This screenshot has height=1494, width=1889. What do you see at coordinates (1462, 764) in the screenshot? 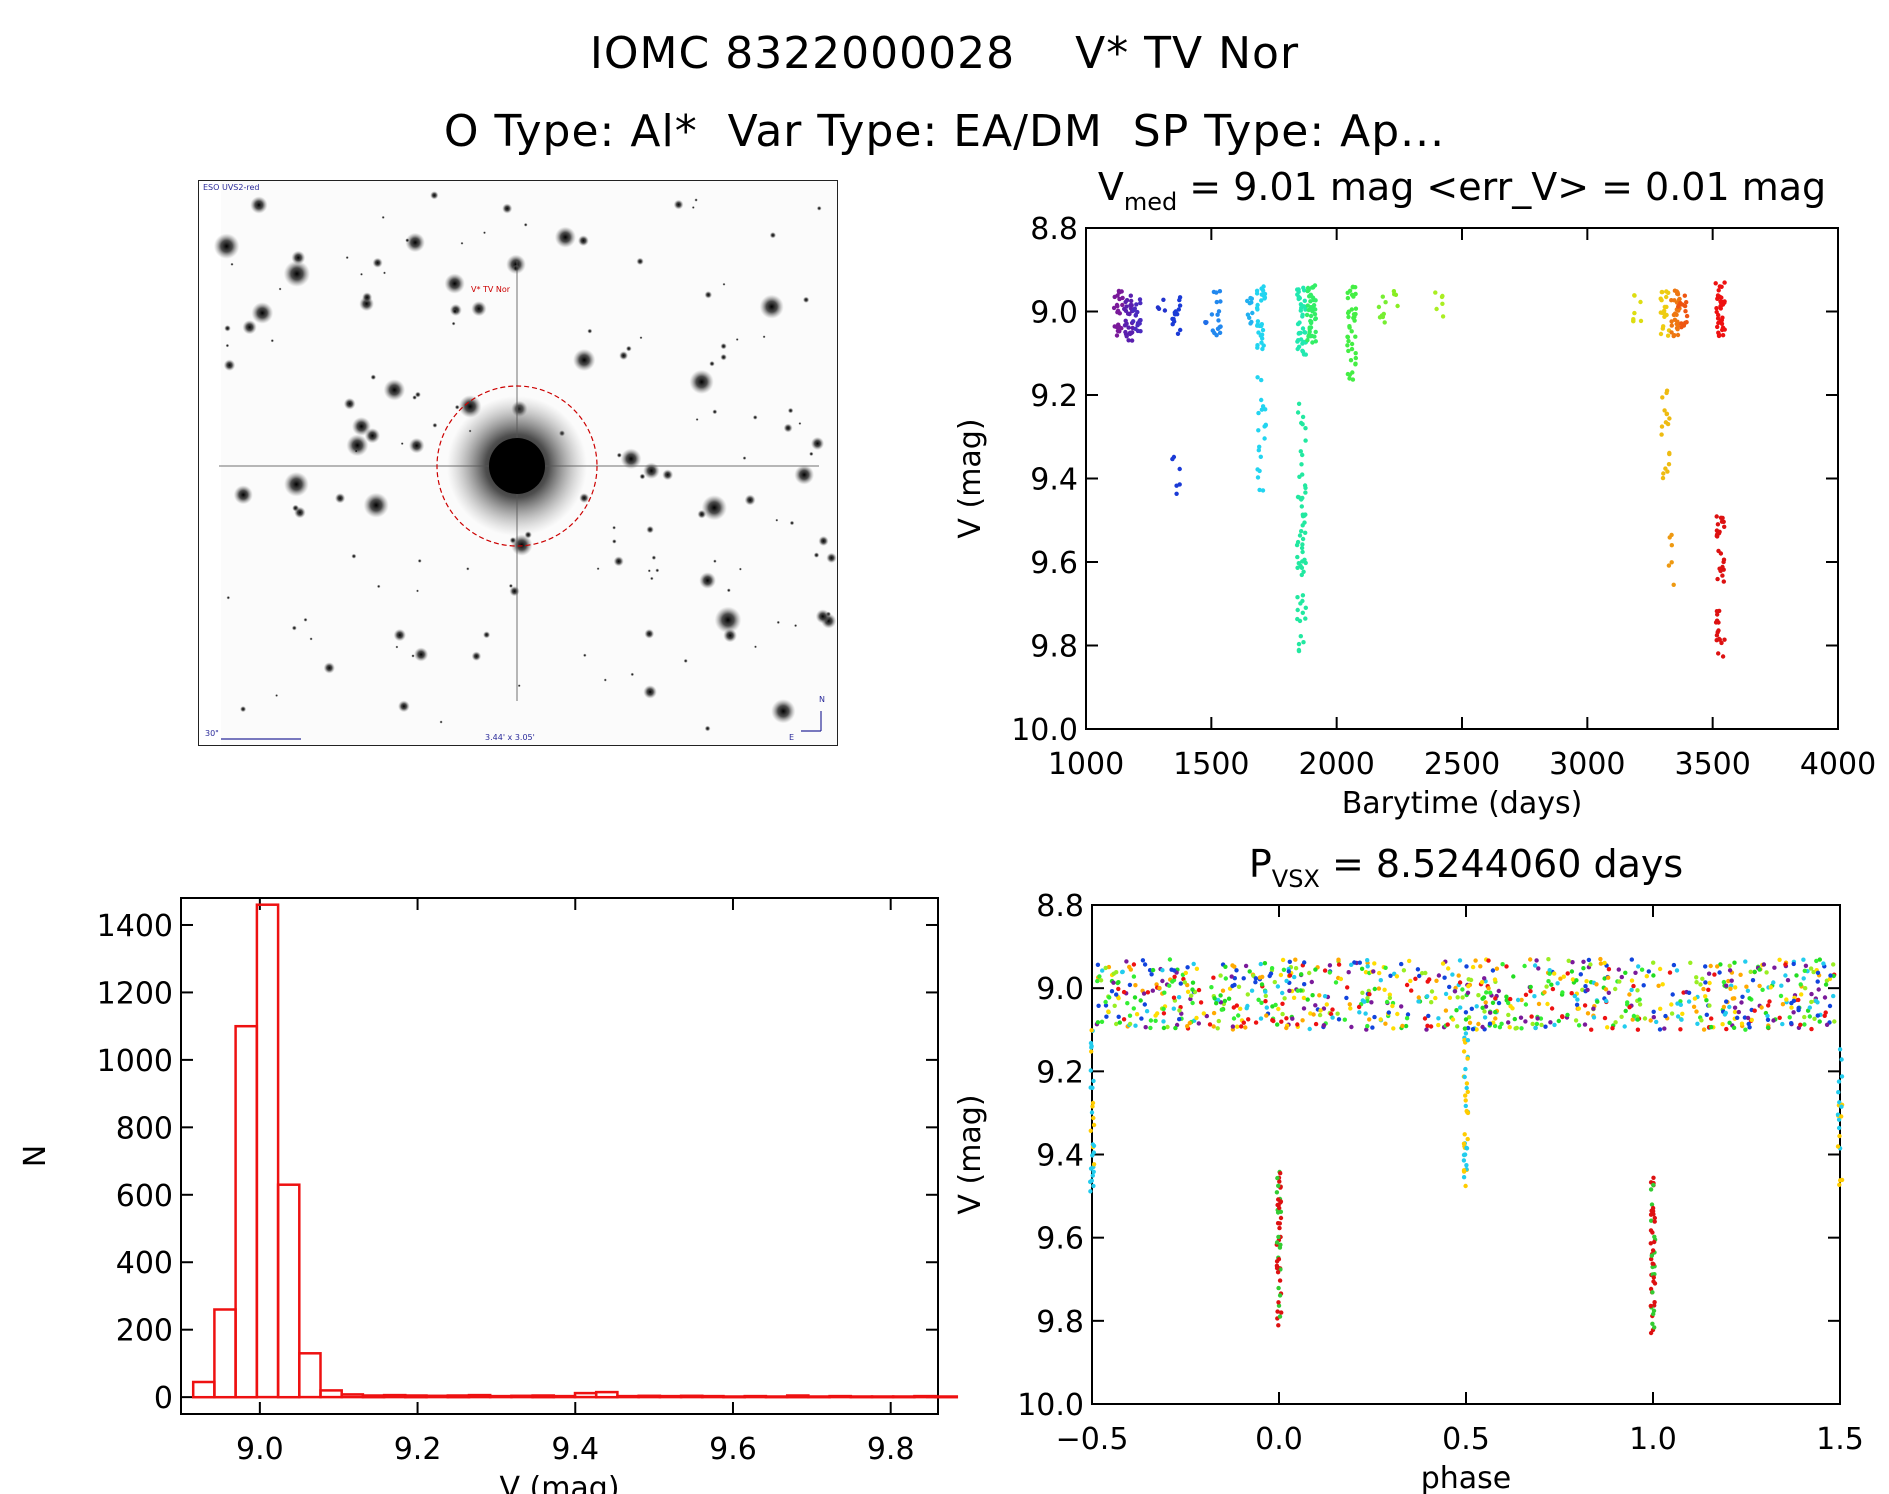
I see `light-curve-xtick-label: 2500` at bounding box center [1462, 764].